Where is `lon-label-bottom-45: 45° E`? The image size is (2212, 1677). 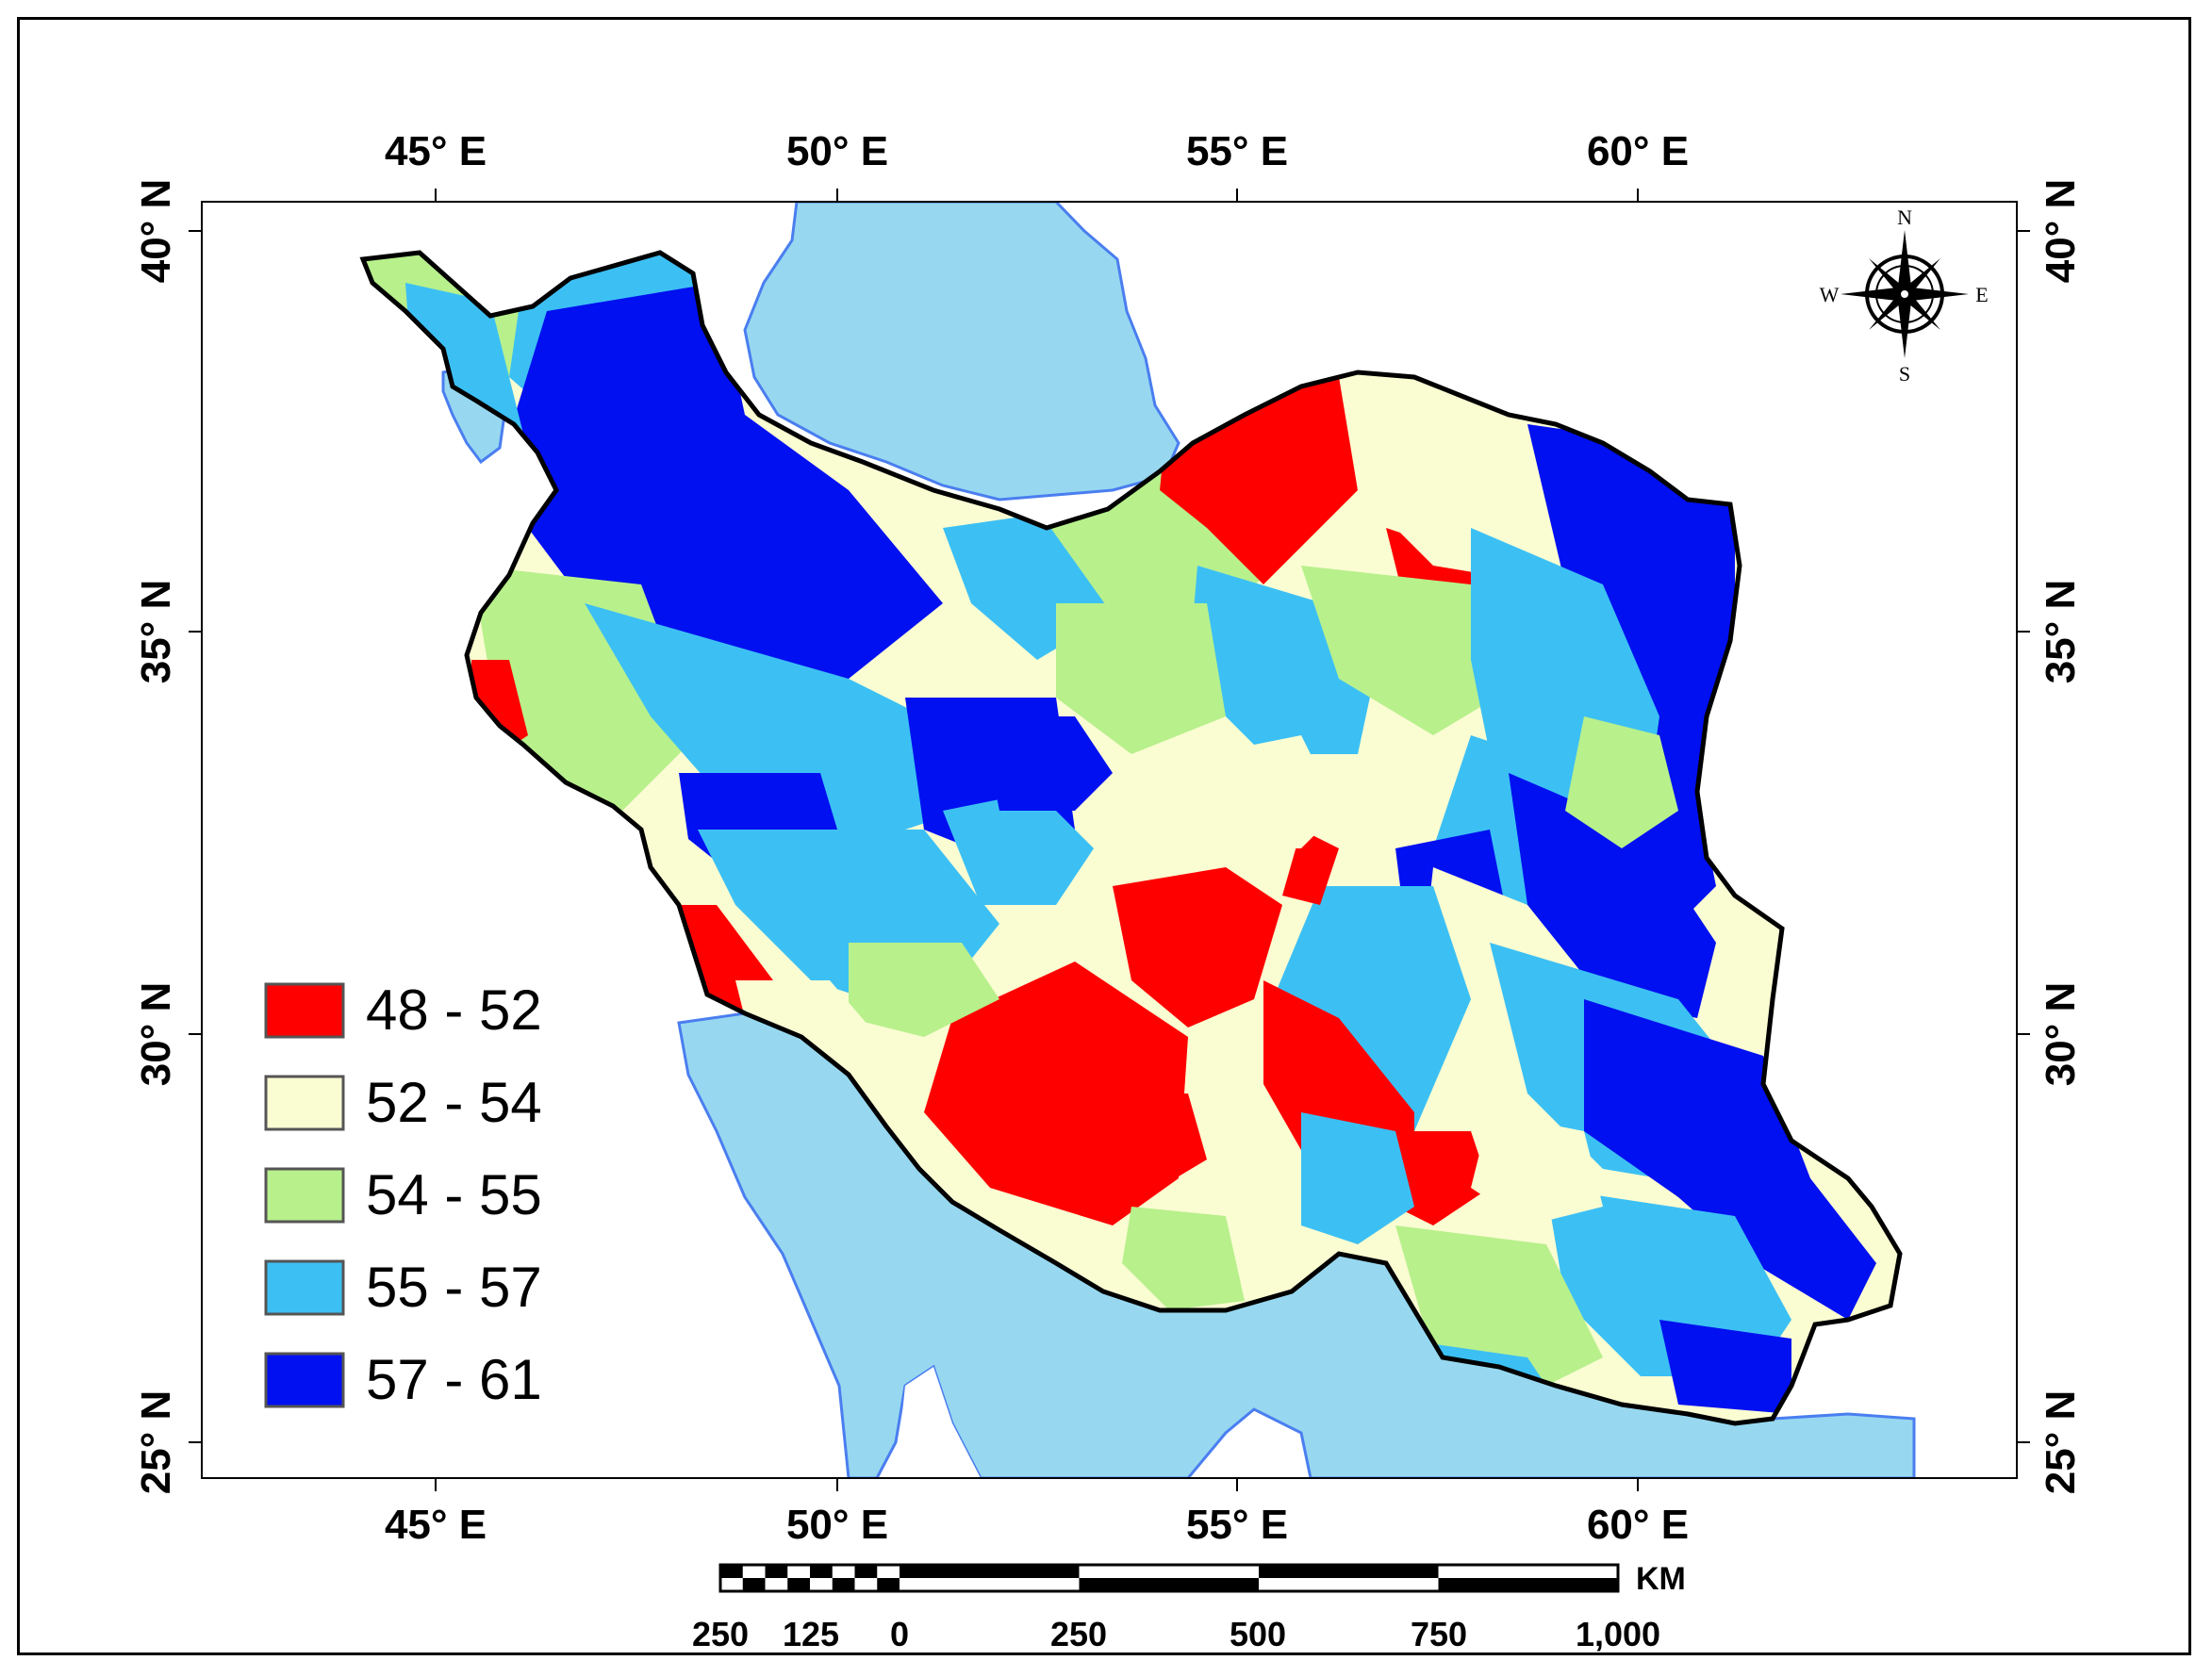
lon-label-bottom-45: 45° E is located at coordinates (436, 1525).